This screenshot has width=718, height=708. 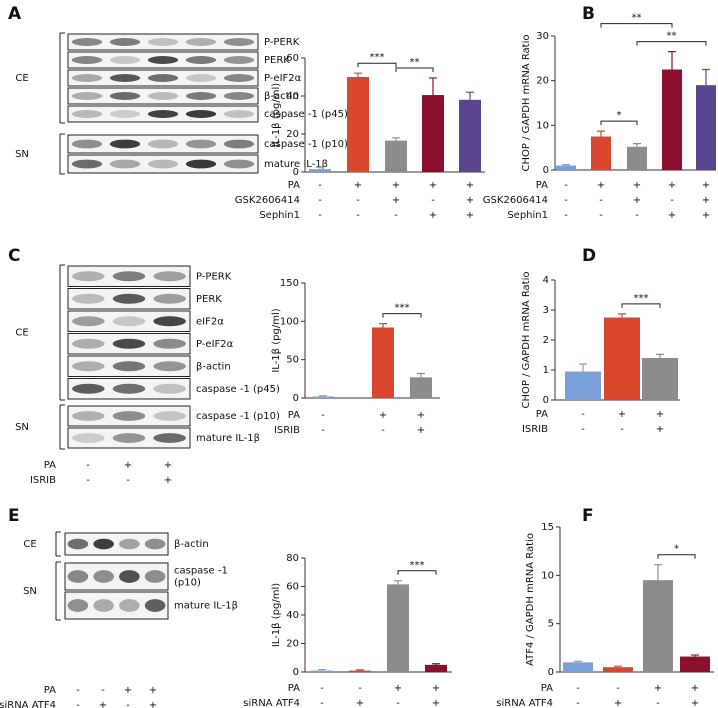 I want to click on blot-row-label: PERK, so click(x=209, y=299).